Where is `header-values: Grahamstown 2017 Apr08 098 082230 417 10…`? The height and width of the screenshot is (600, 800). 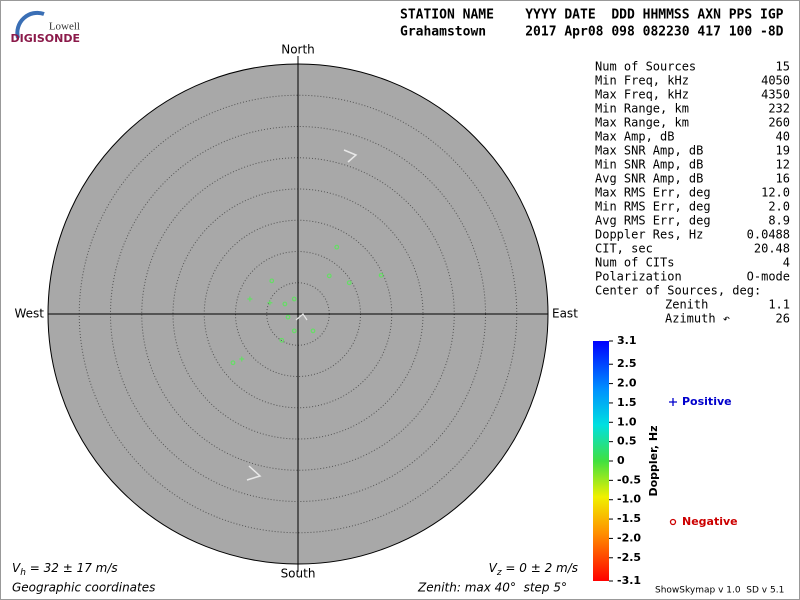 header-values: Grahamstown 2017 Apr08 098 082230 417 10… is located at coordinates (592, 32).